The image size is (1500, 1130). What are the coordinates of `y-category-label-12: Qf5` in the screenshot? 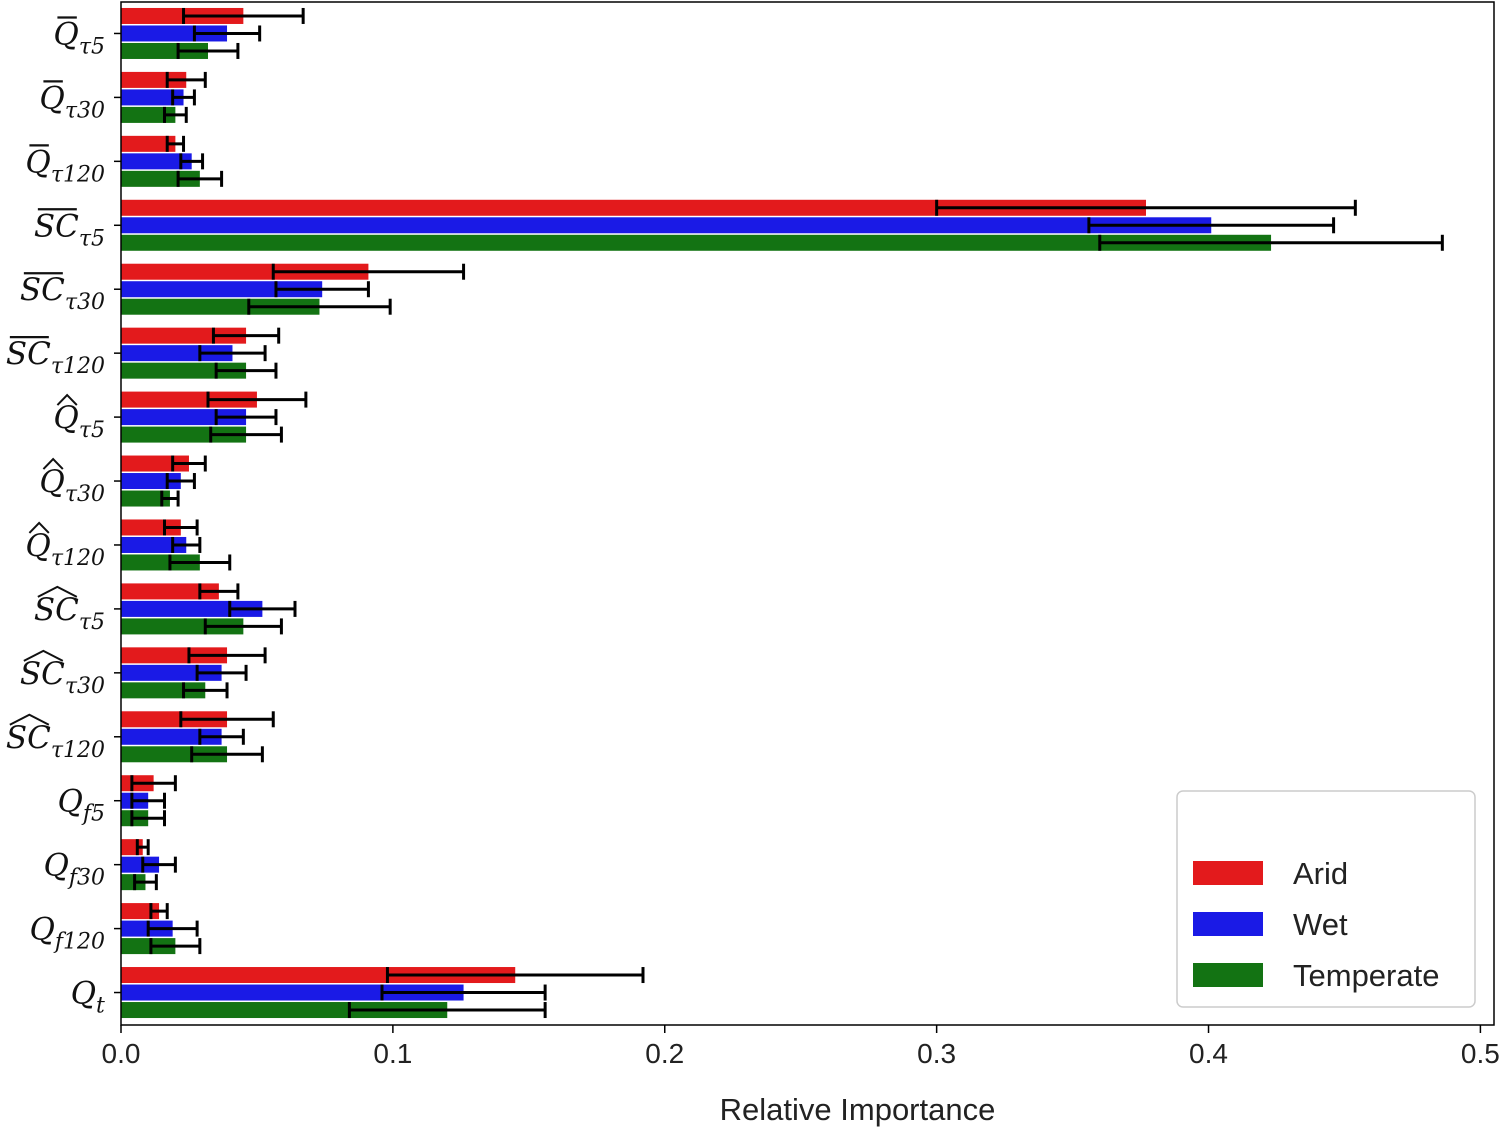 It's located at (81, 805).